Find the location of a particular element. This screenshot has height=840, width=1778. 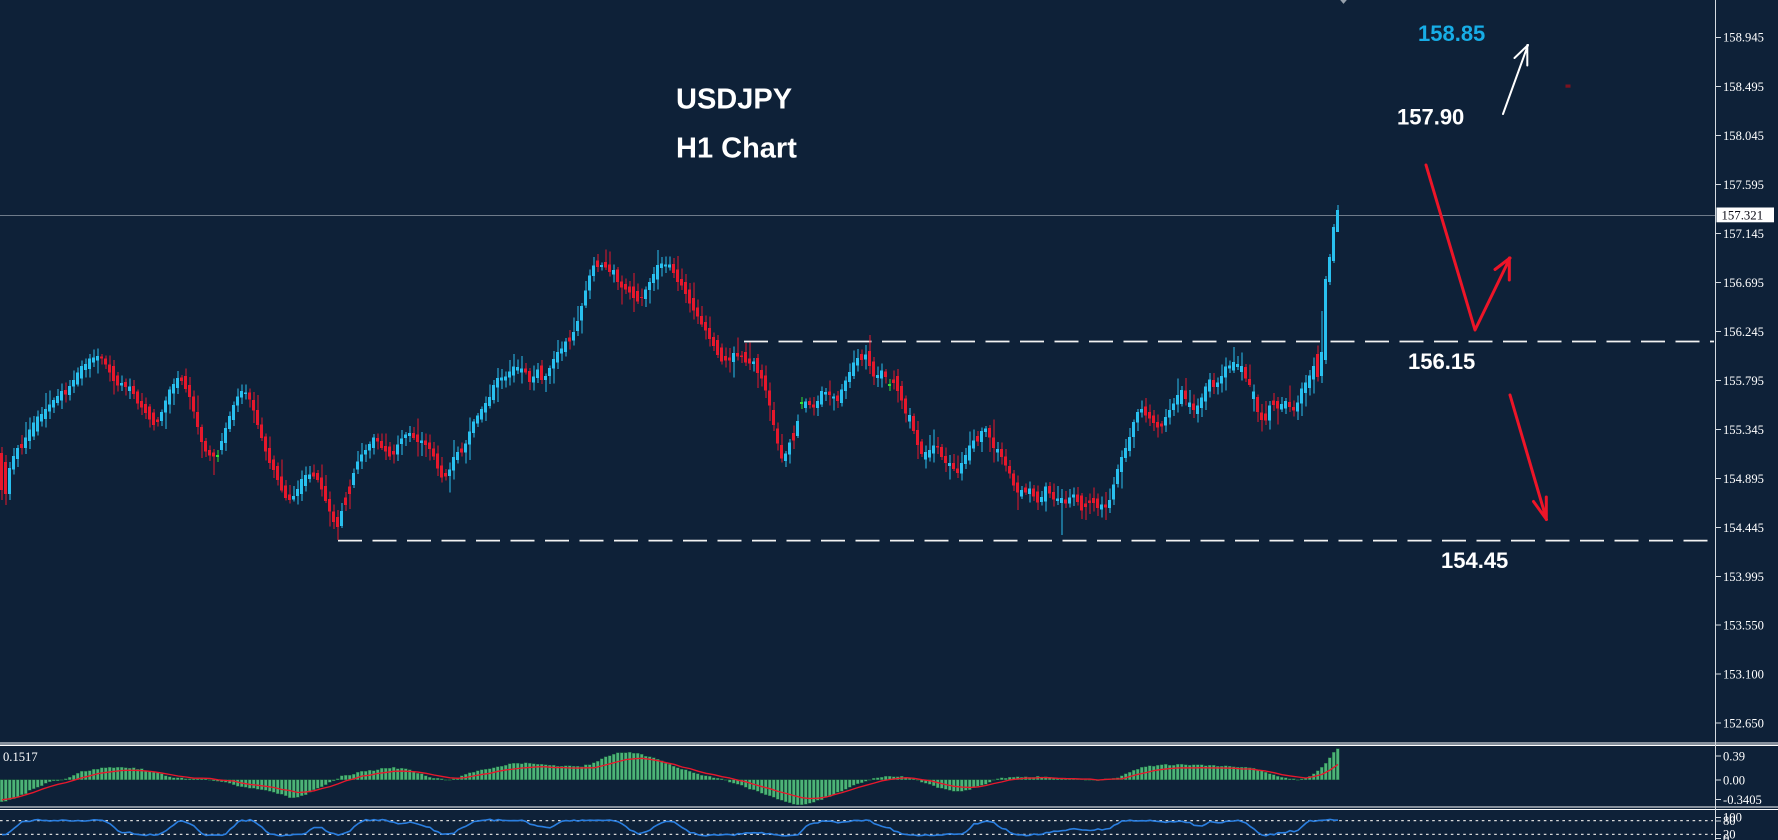

svg-text: USDJPY is located at coordinates (734, 100).